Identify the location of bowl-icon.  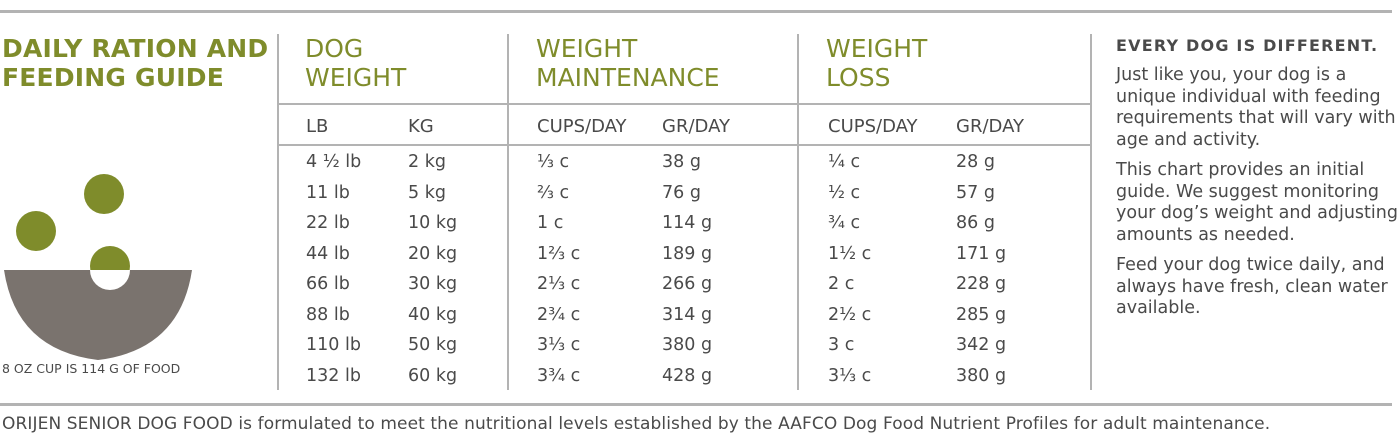
(98, 315).